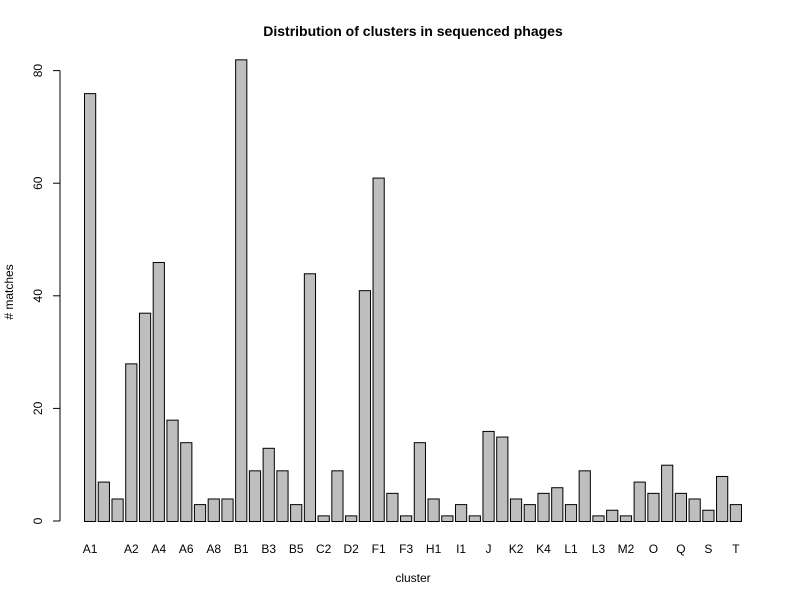  Describe the element at coordinates (599, 549) in the screenshot. I see `x-tick-label: L3` at that location.